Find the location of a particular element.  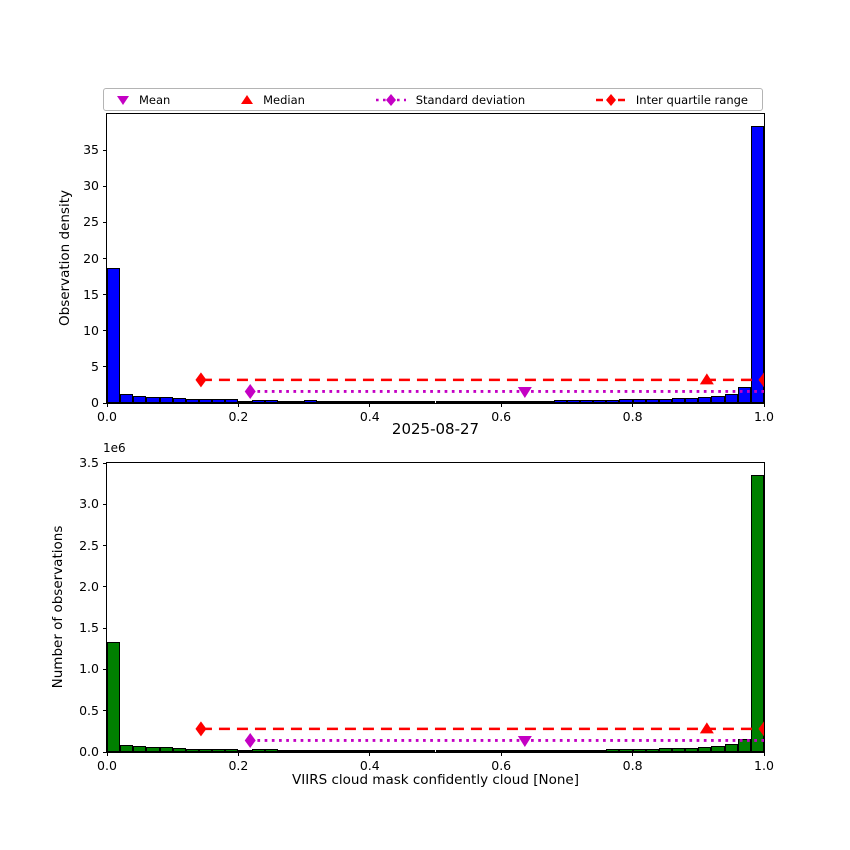

x-tick-label: 0.2 is located at coordinates (238, 765).